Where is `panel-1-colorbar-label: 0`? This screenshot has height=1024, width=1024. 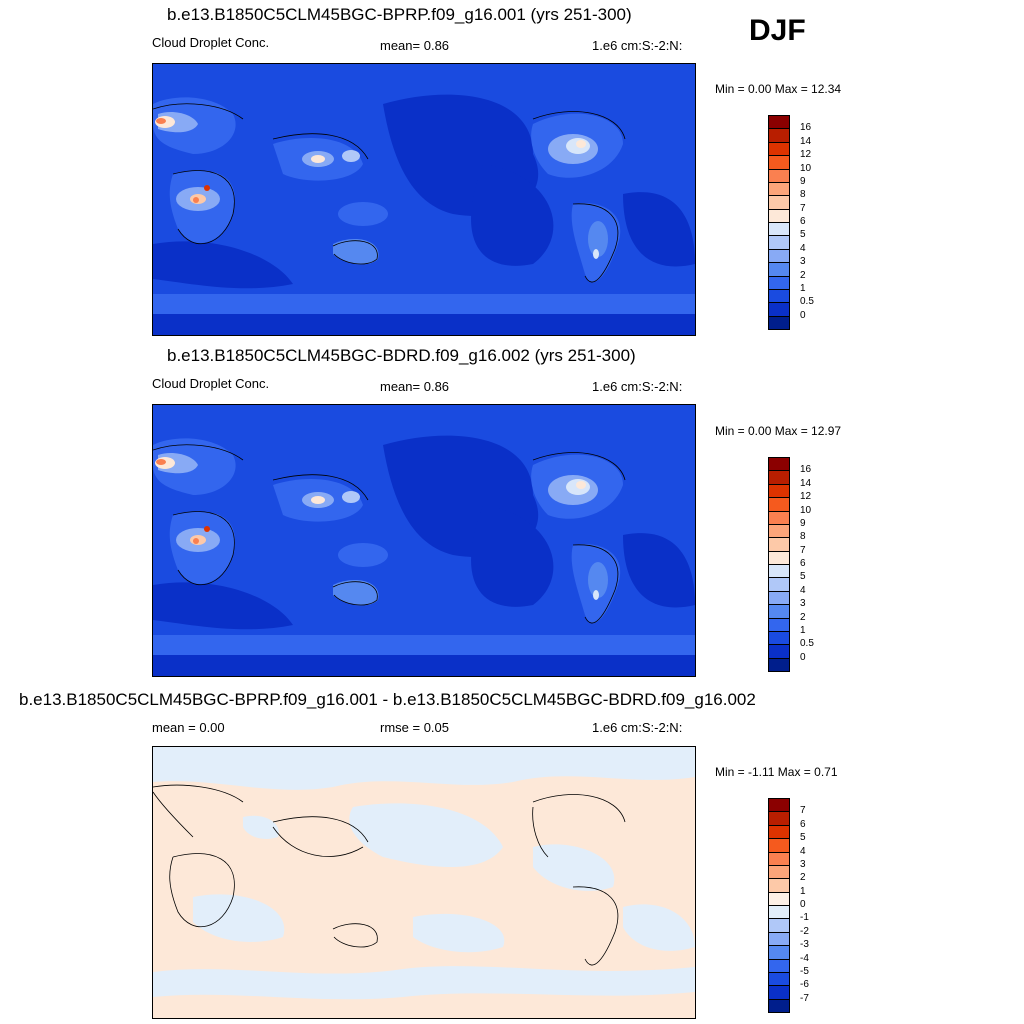 panel-1-colorbar-label: 0 is located at coordinates (803, 315).